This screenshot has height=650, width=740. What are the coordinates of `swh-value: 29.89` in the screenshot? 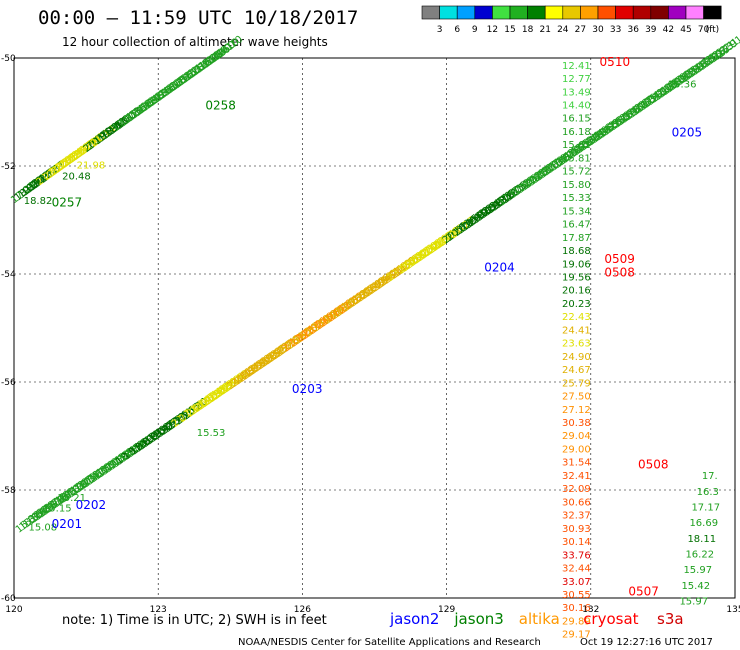 It's located at (576, 621).